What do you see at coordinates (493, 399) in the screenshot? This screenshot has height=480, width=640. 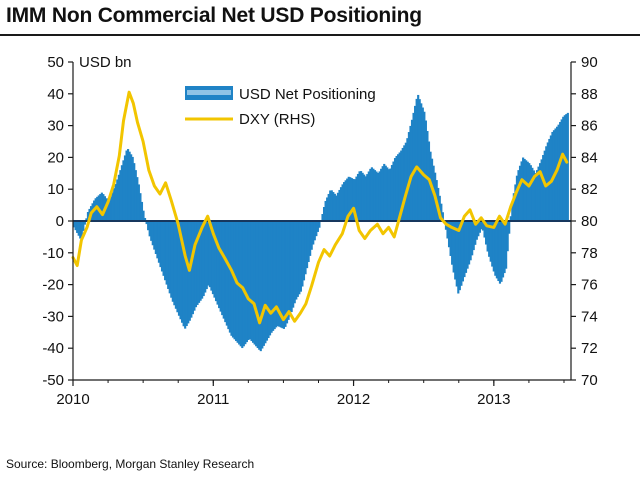 I see `x-tick-label: 2013` at bounding box center [493, 399].